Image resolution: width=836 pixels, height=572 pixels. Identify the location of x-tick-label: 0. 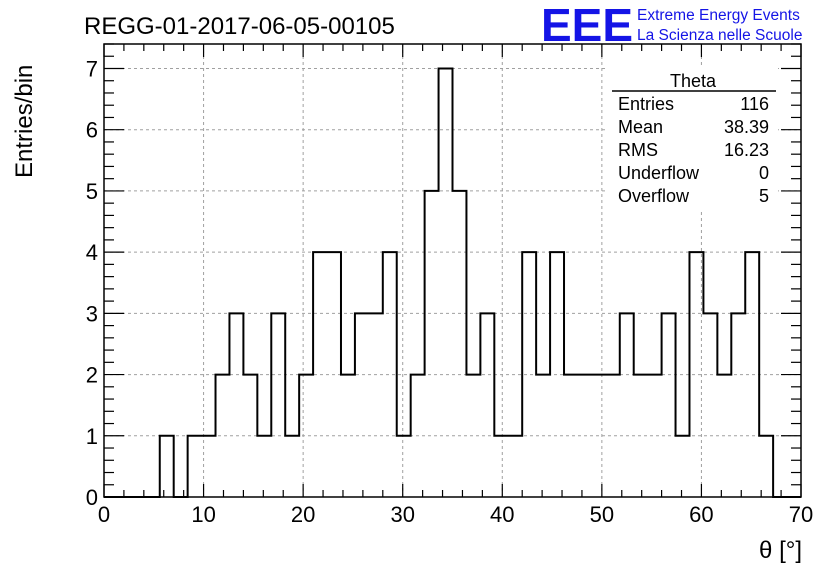
(104, 514).